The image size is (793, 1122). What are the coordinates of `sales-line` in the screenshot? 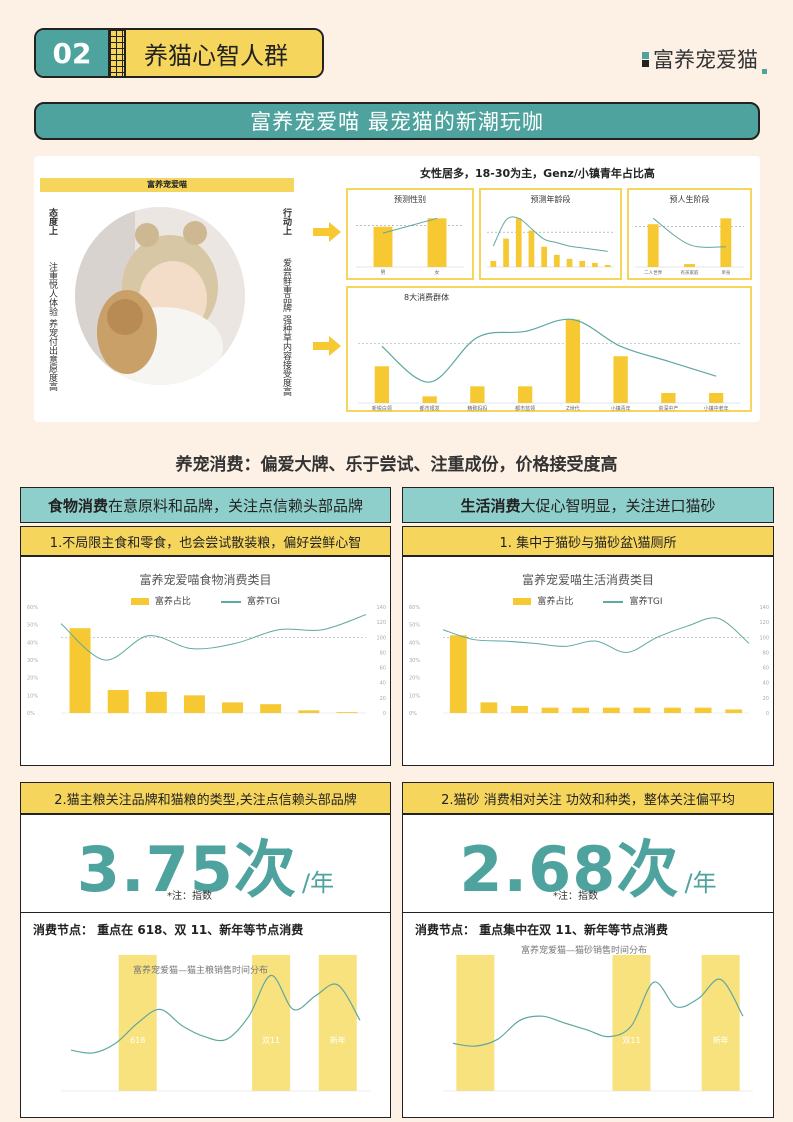 It's located at (598, 1012).